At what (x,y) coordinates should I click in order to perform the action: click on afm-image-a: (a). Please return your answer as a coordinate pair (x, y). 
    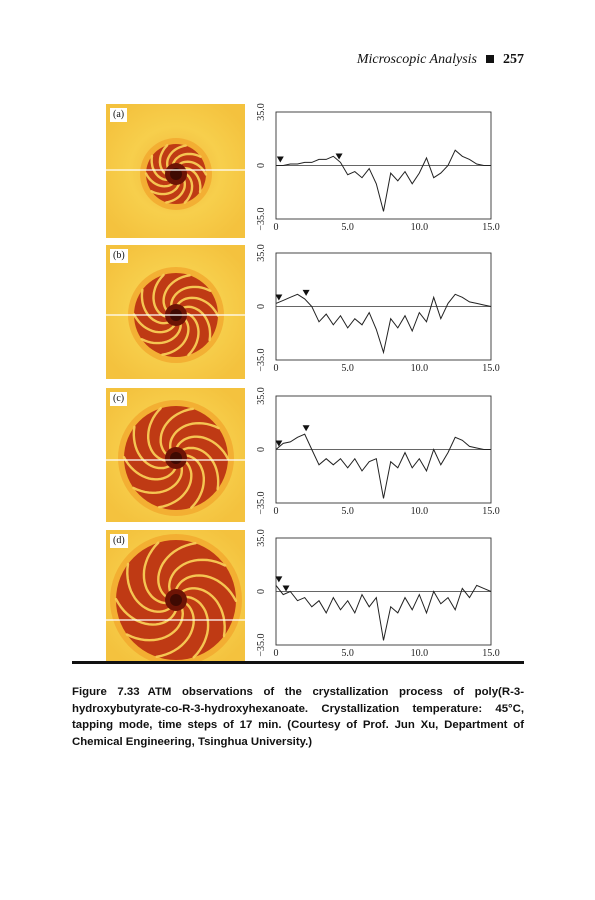
    Looking at the image, I should click on (175, 171).